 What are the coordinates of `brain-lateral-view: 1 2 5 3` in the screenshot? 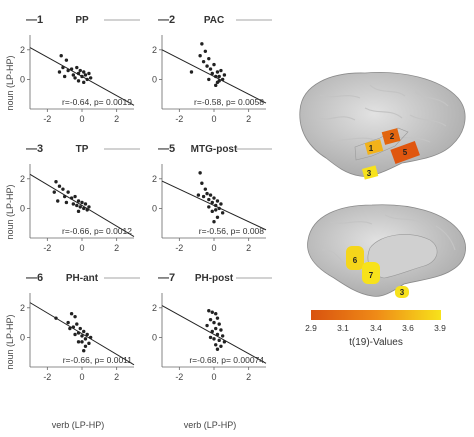 It's located at (382, 126).